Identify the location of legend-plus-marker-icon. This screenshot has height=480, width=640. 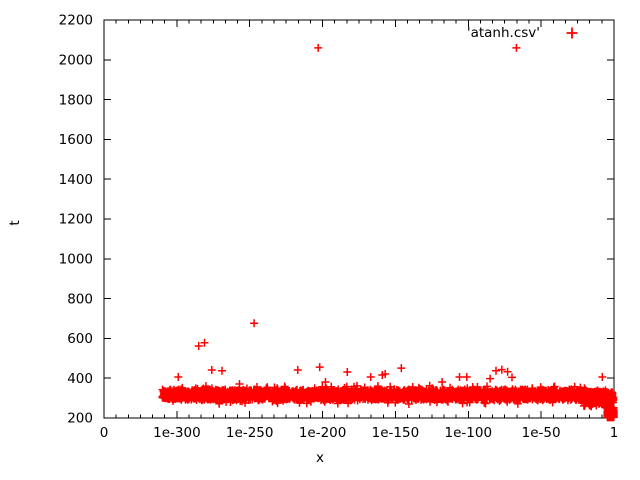
(572, 33).